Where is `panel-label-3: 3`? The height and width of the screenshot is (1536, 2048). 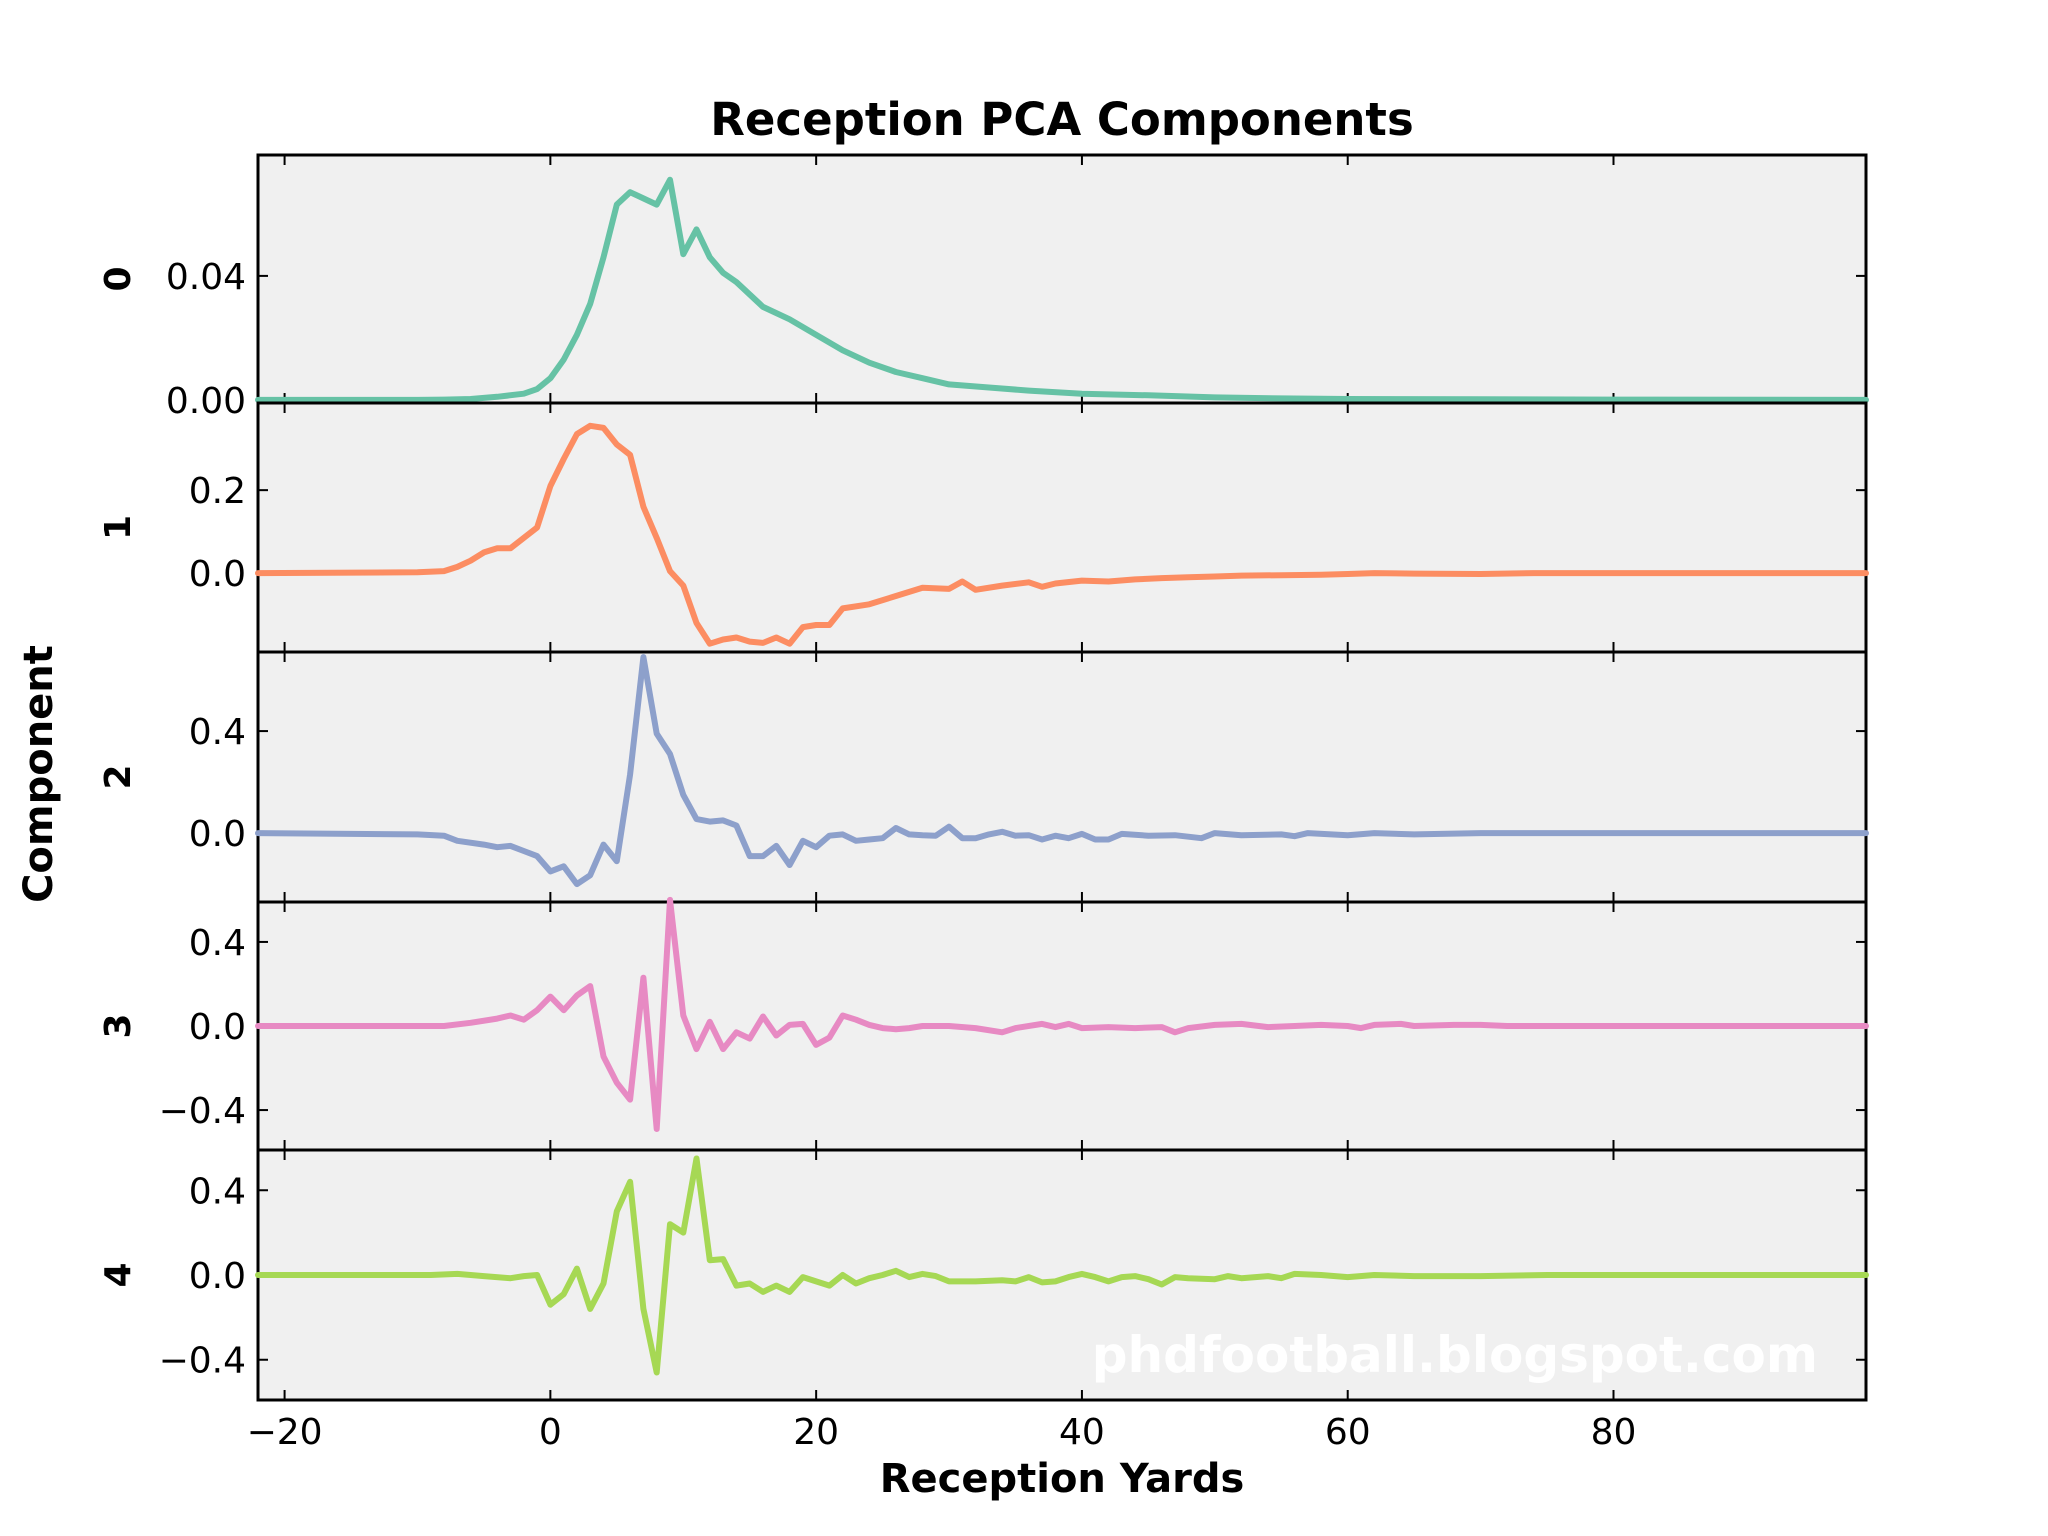 panel-label-3: 3 is located at coordinates (118, 1025).